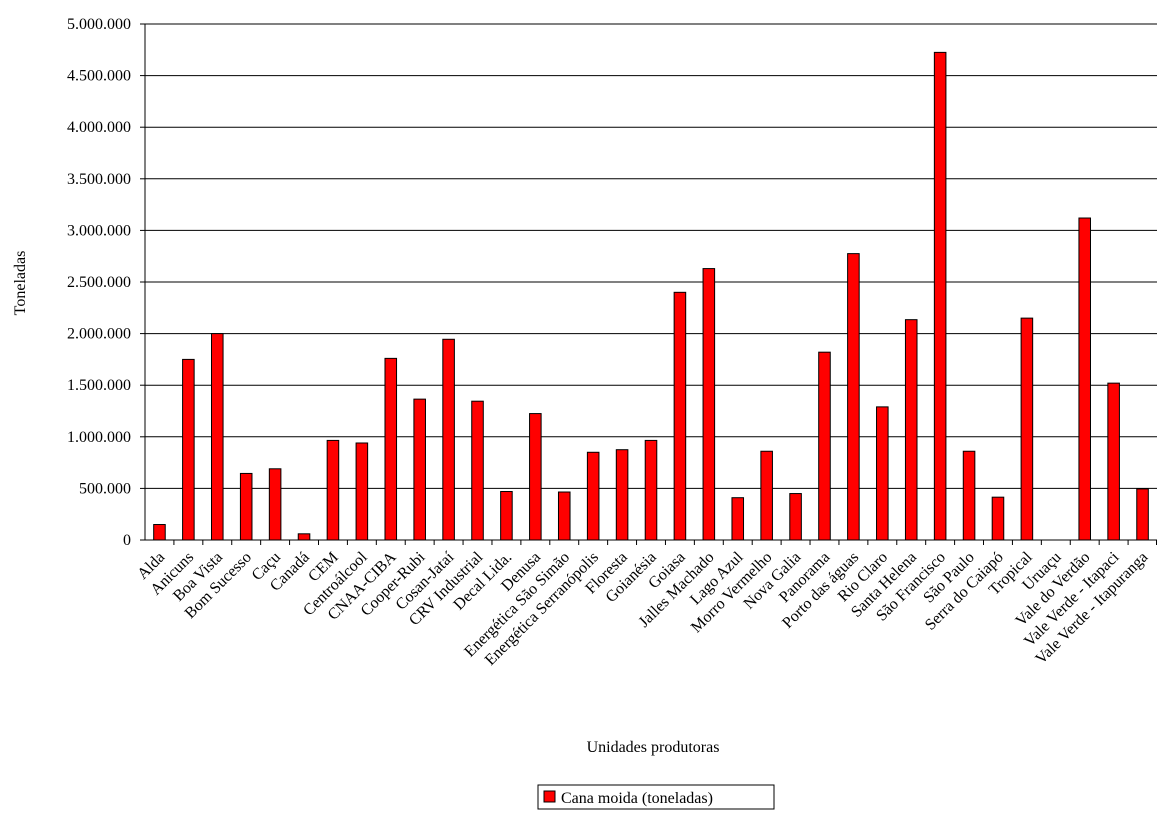 This screenshot has width=1157, height=815. Describe the element at coordinates (127, 540) in the screenshot. I see `y-tick-label: 0` at that location.